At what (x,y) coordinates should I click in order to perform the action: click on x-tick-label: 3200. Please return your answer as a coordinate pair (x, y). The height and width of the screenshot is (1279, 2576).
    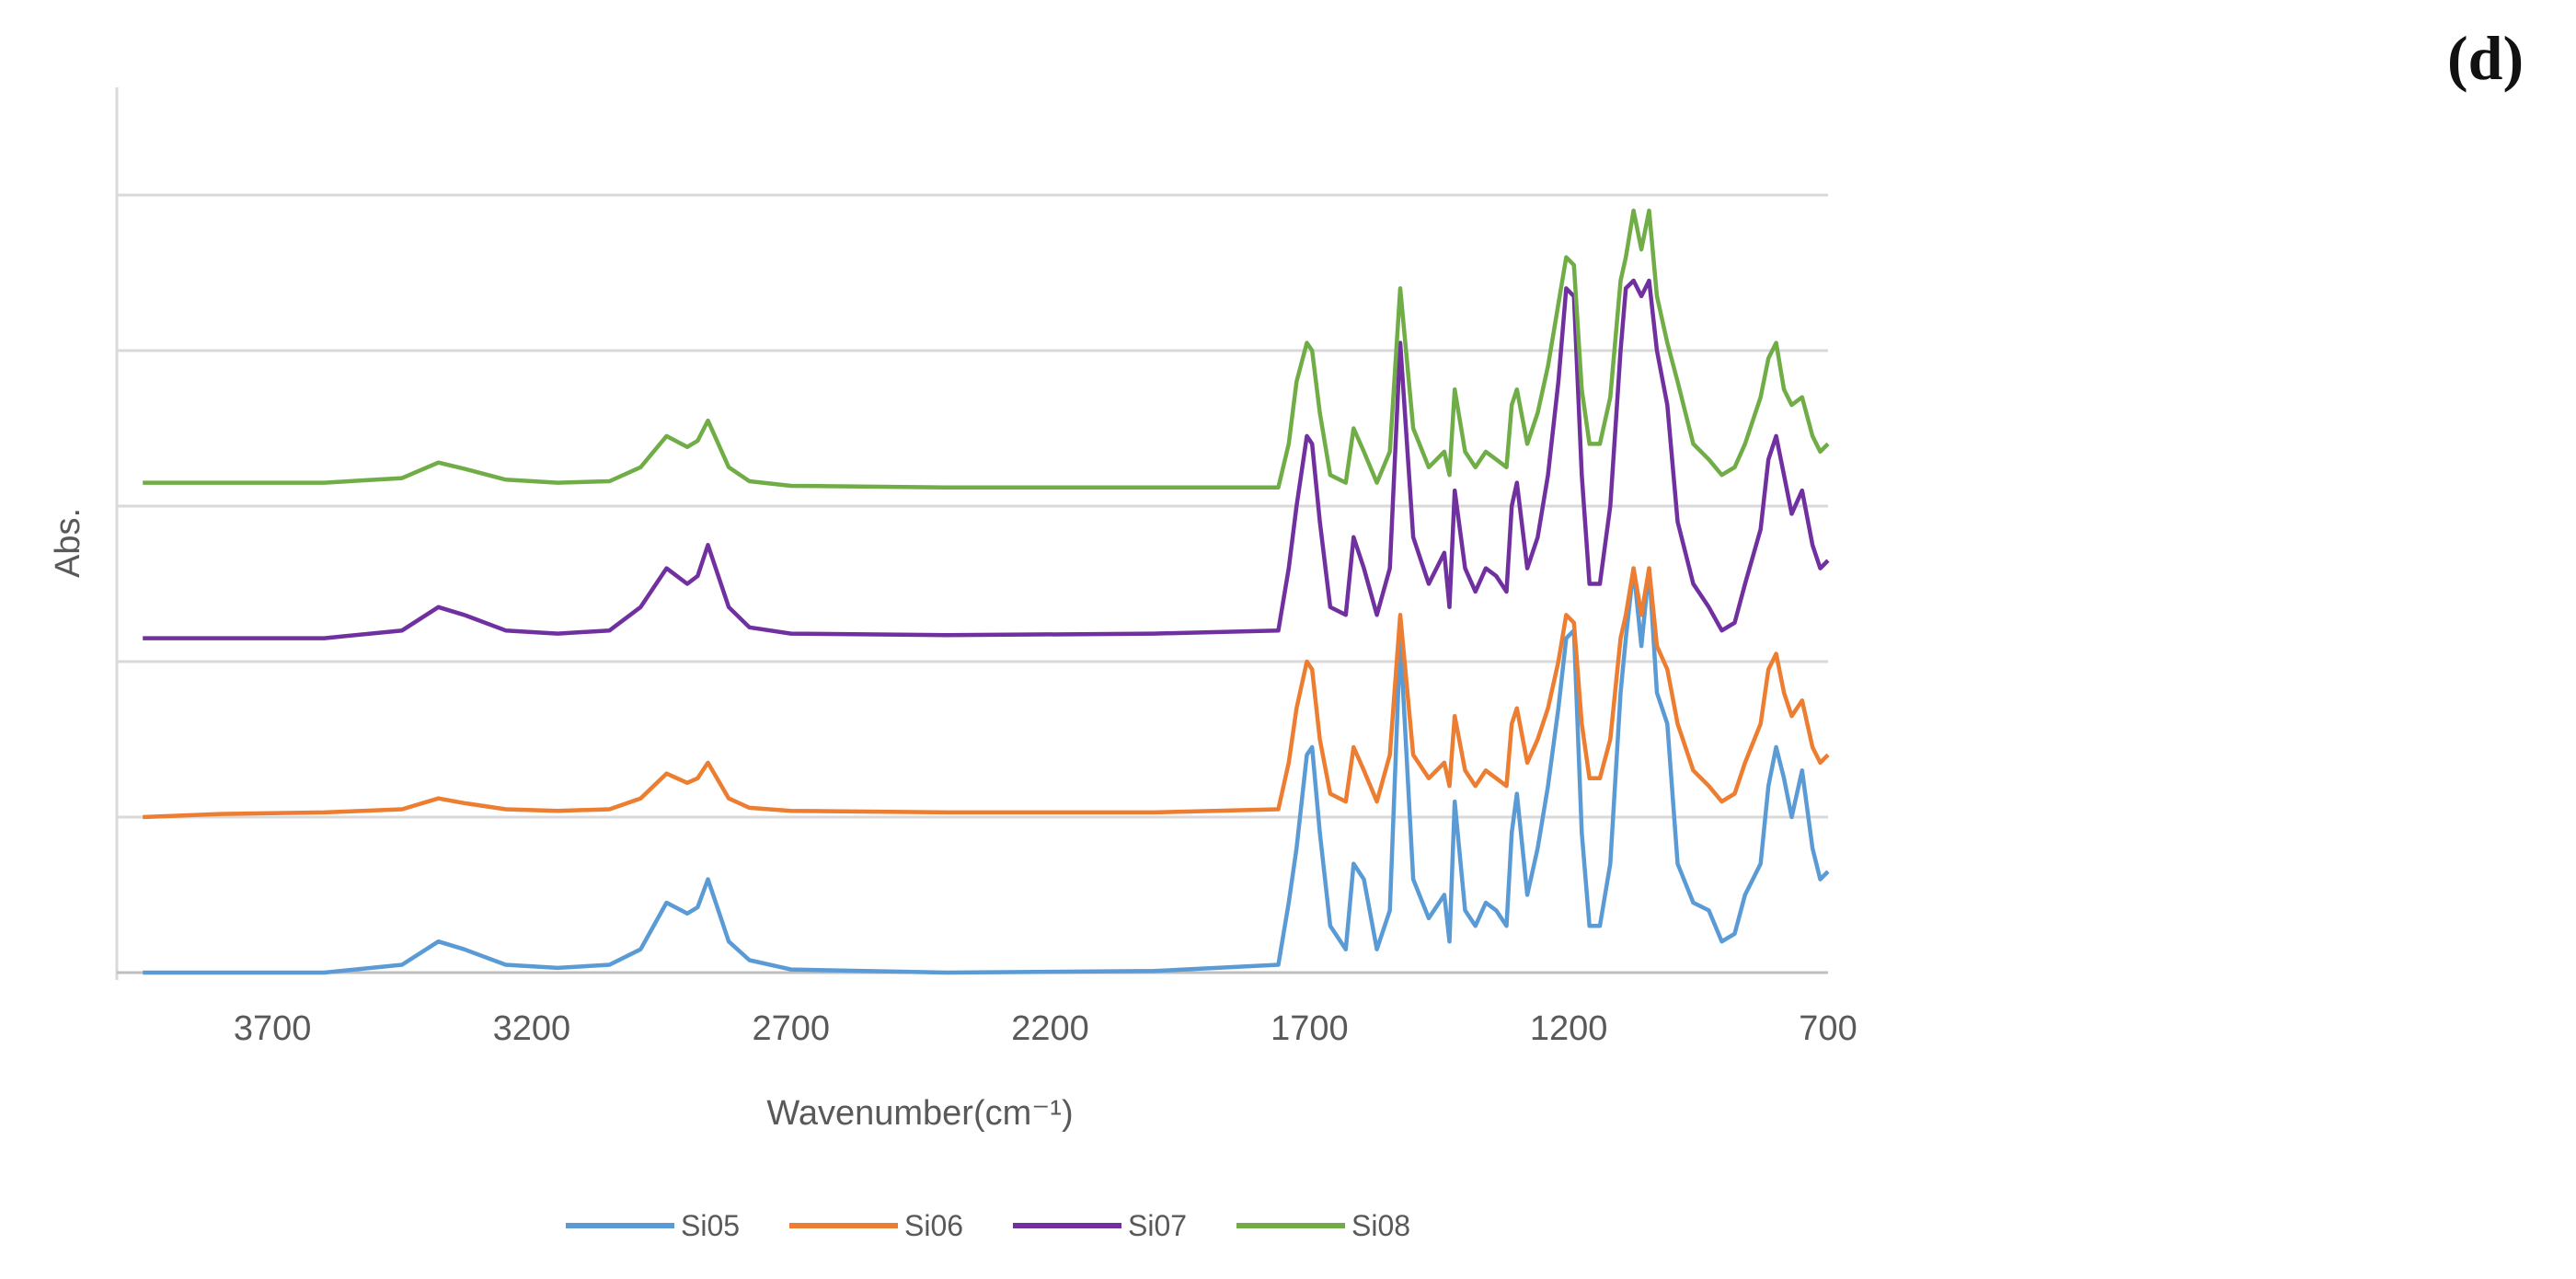
    Looking at the image, I should click on (532, 1028).